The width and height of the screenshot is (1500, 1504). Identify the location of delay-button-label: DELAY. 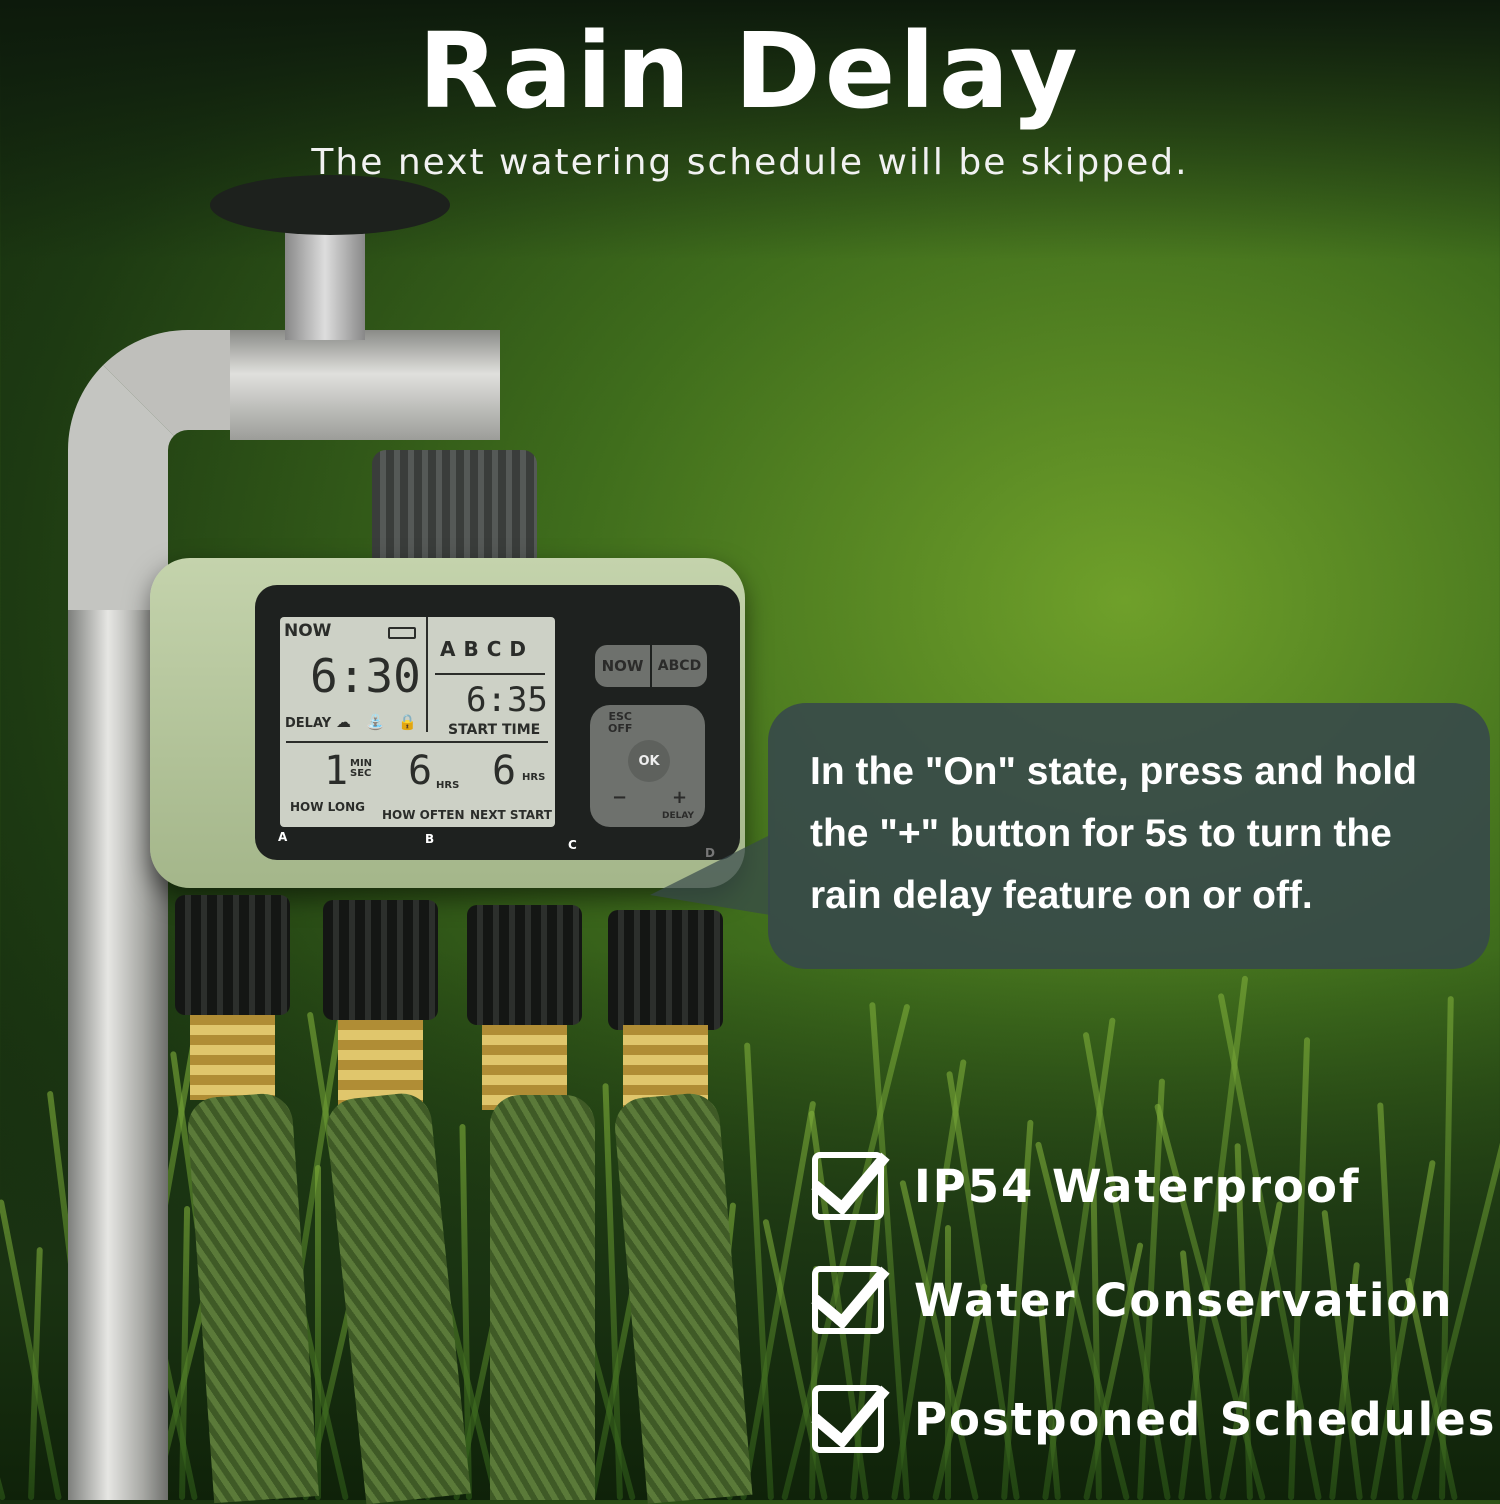
(678, 816).